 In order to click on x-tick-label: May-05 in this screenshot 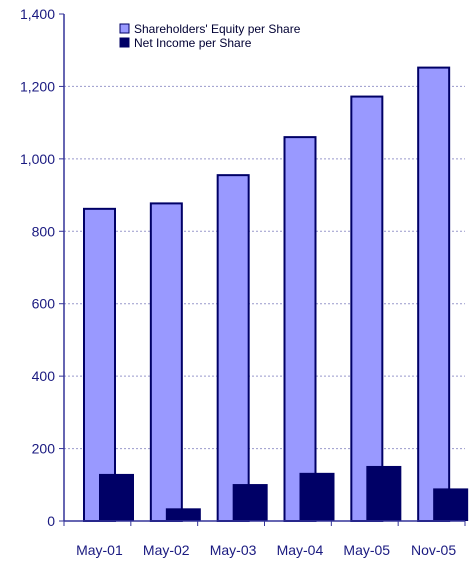, I will do `click(366, 550)`.